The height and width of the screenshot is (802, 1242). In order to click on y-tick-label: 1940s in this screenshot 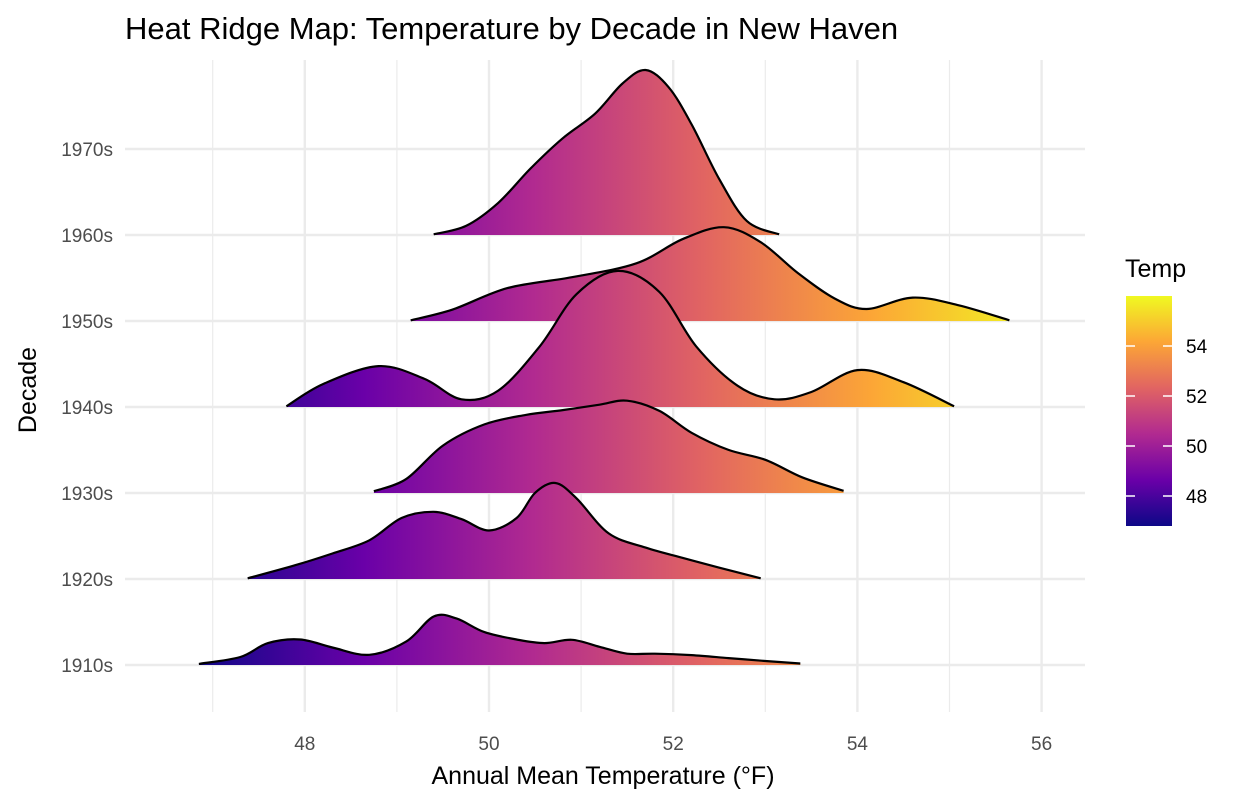, I will do `click(87, 408)`.